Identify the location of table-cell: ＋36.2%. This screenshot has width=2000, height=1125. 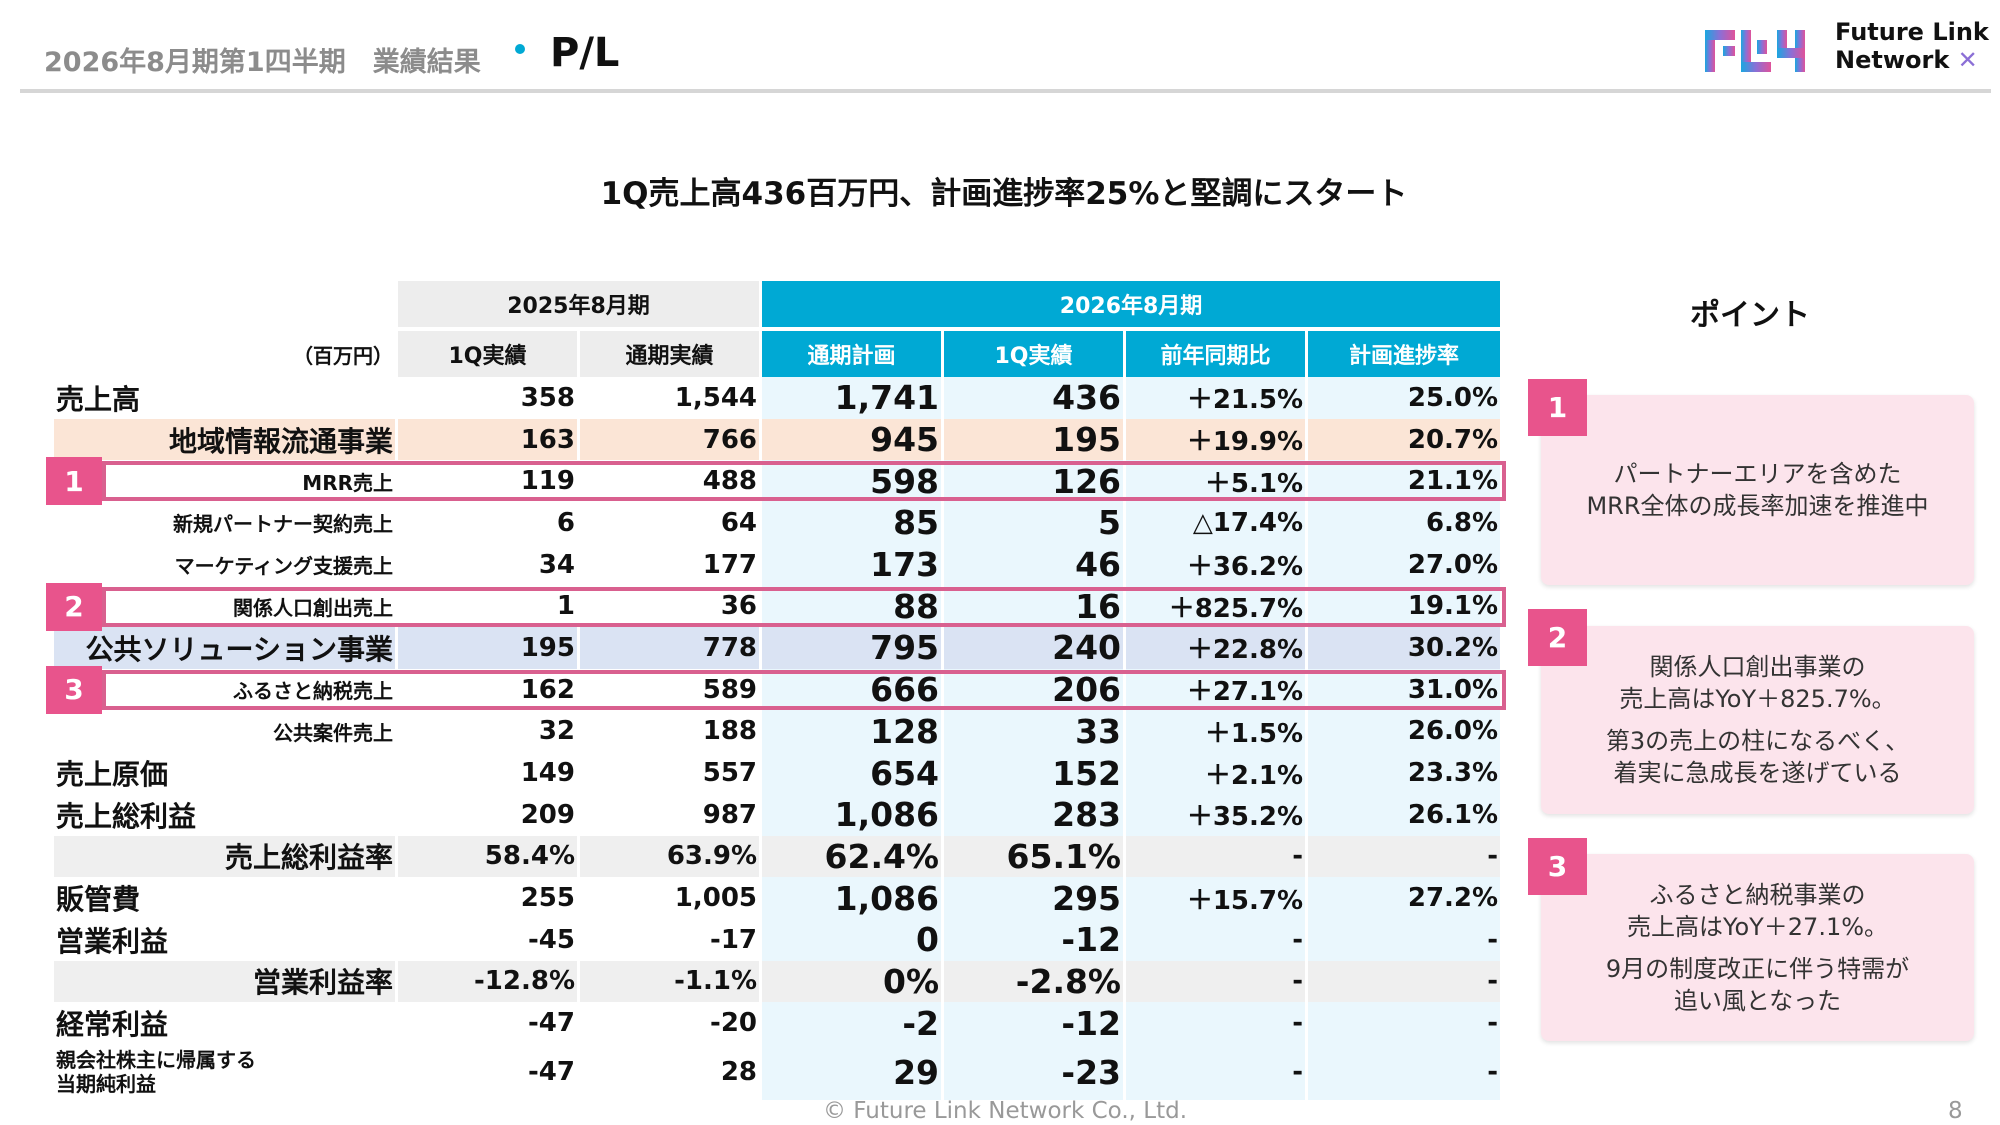
(1216, 564).